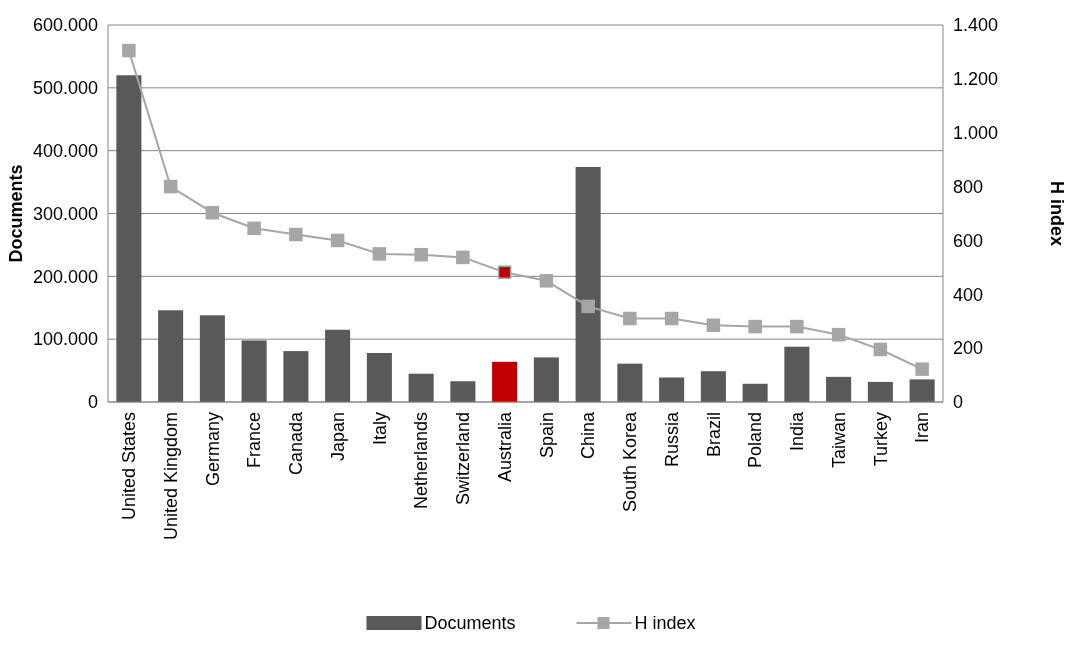 The image size is (1073, 645). Describe the element at coordinates (755, 440) in the screenshot. I see `x-tick-label: Poland` at that location.